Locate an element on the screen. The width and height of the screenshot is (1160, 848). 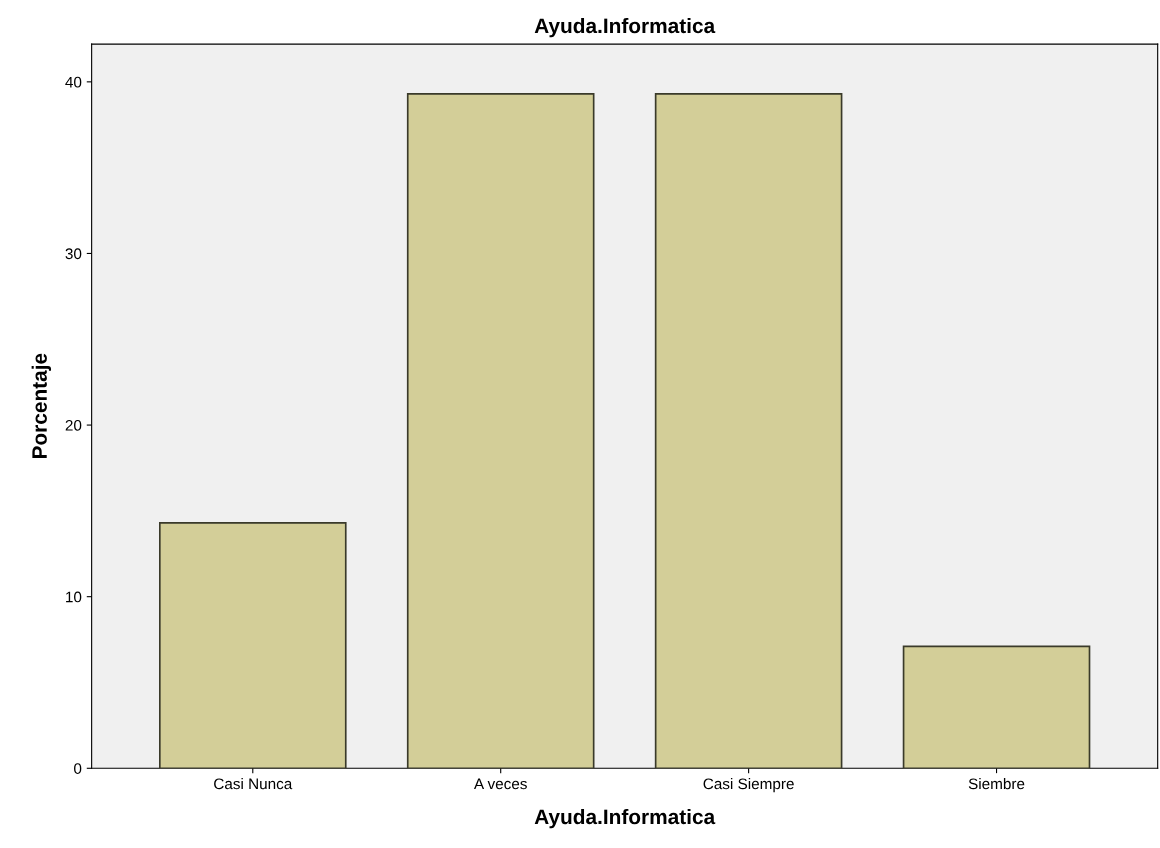
x-axis-title: Ayuda.Informatica is located at coordinates (625, 818).